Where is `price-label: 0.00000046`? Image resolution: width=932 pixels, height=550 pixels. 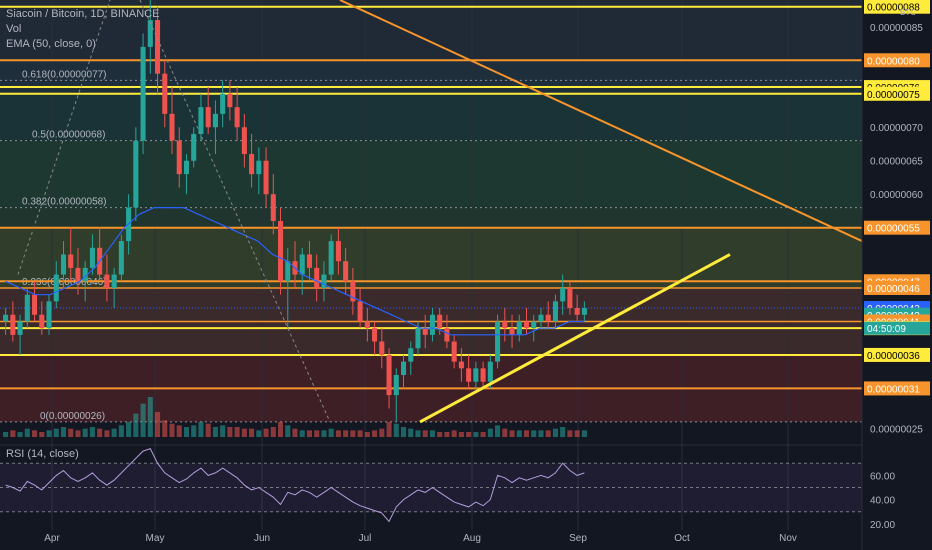
price-label: 0.00000046 is located at coordinates (893, 289).